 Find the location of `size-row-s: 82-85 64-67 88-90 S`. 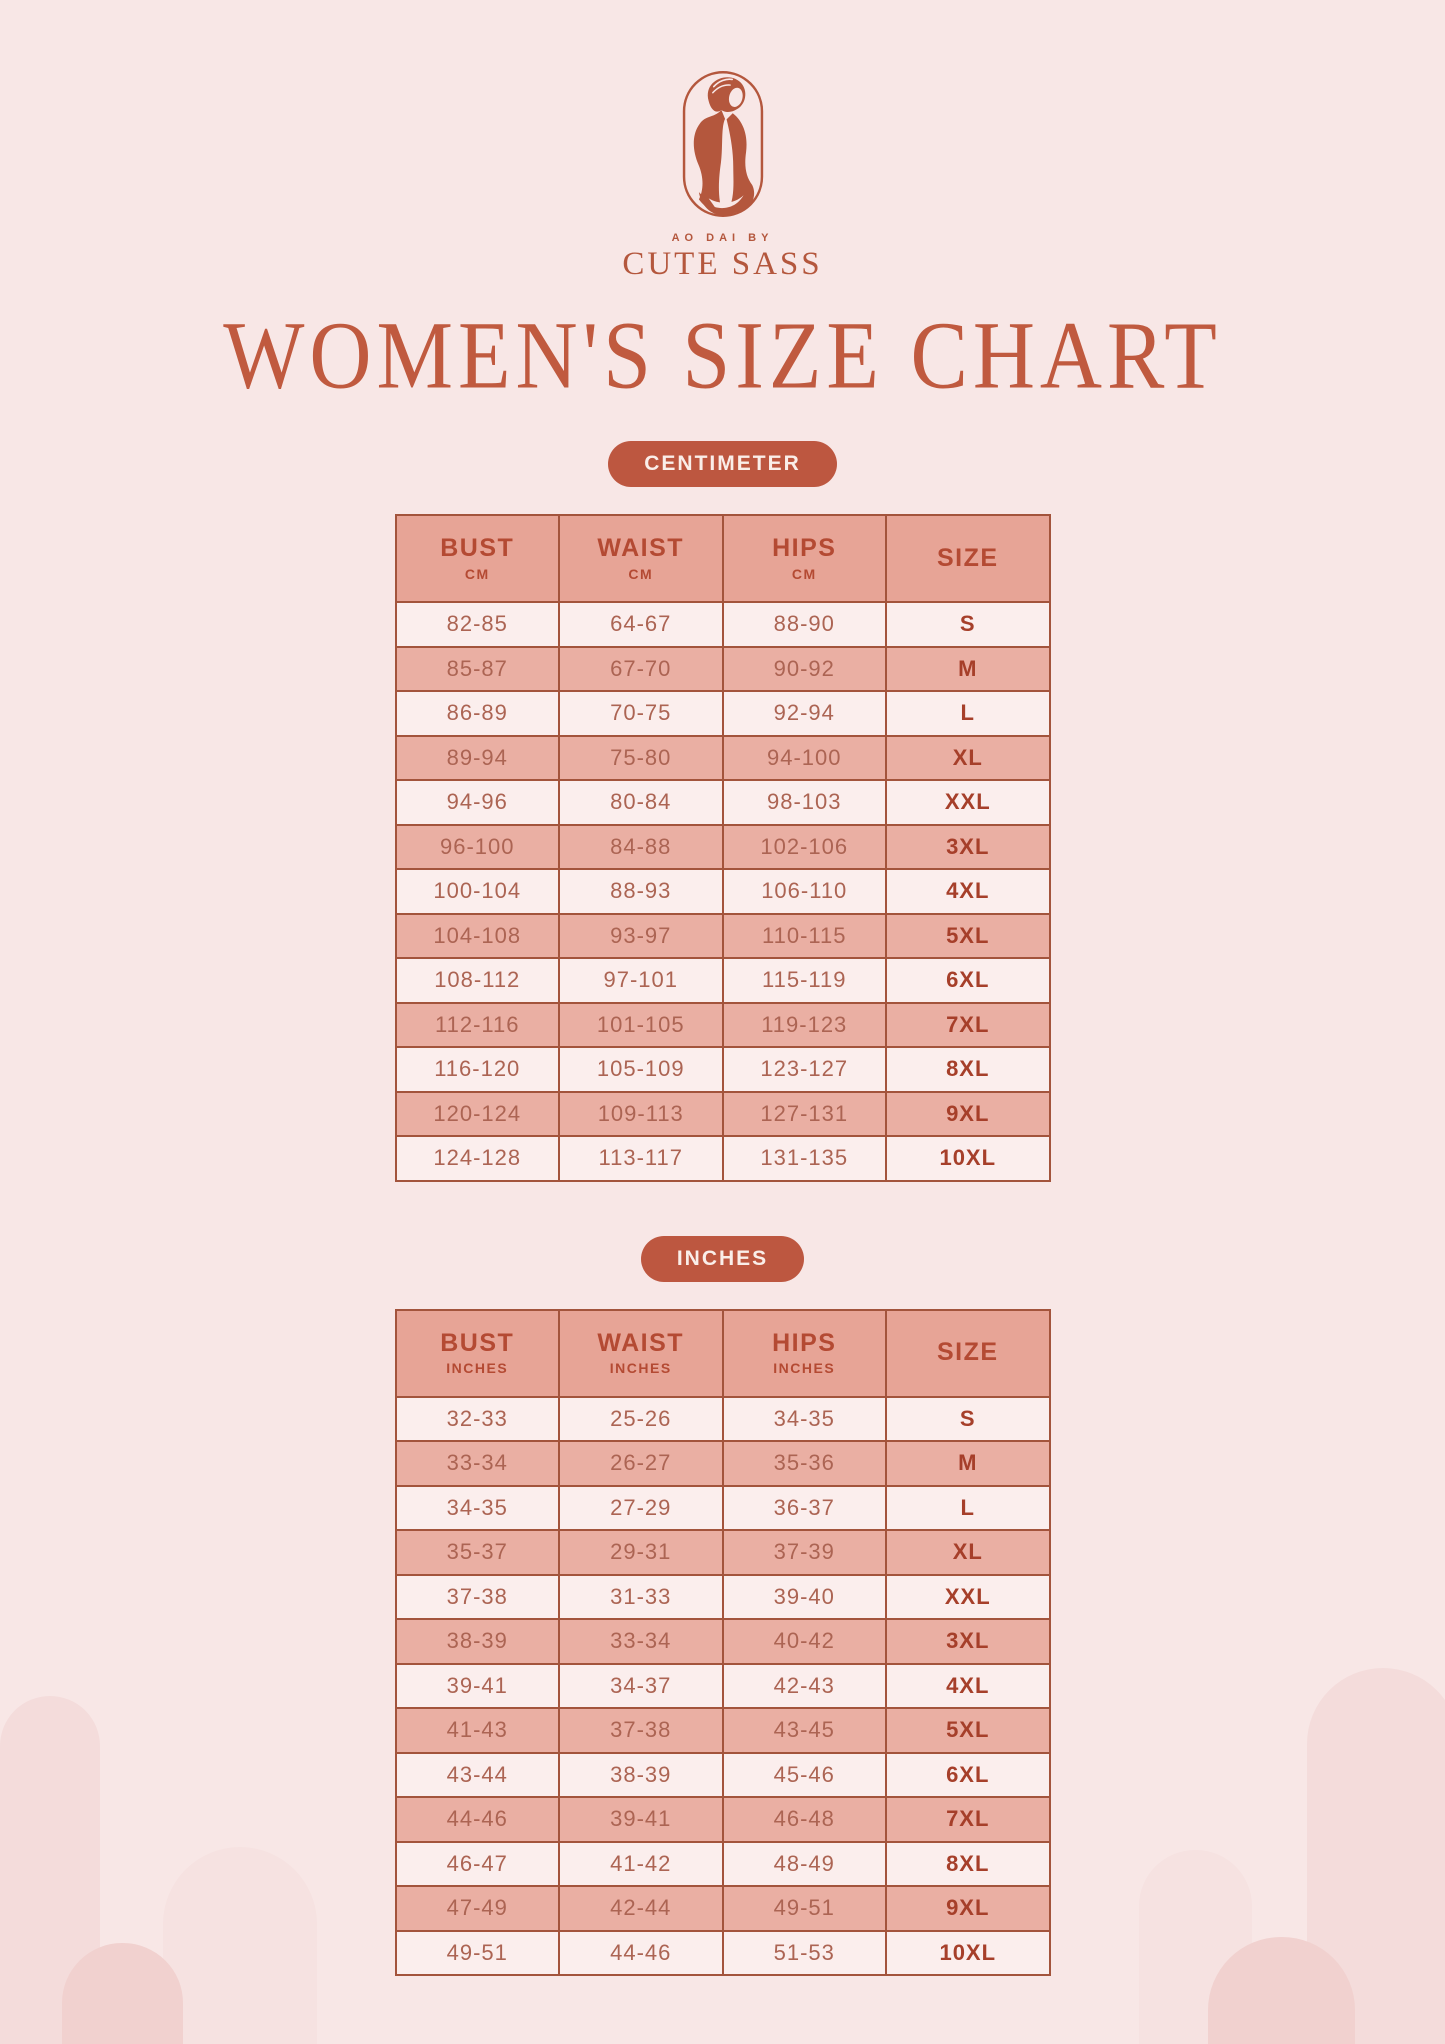

size-row-s: 82-85 64-67 88-90 S is located at coordinates (722, 624).